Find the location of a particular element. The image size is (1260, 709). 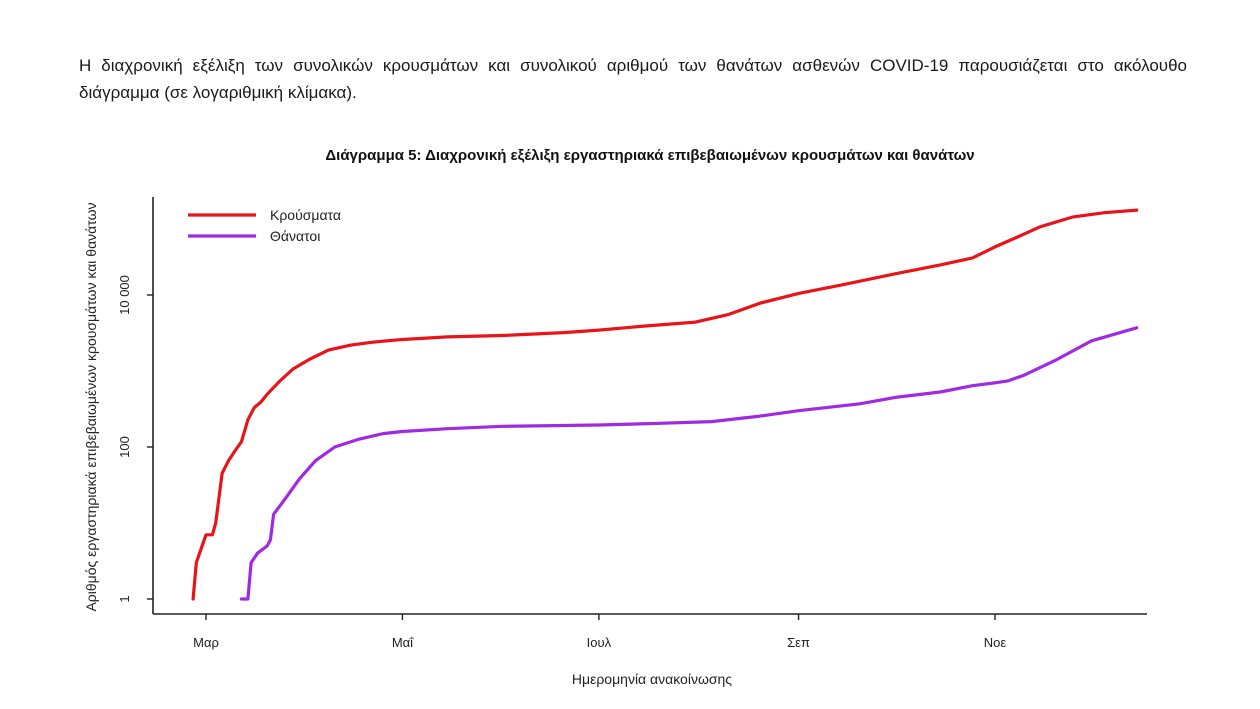

x-axis-label: Ημερομηνία ανακοίνωσης is located at coordinates (652, 679).